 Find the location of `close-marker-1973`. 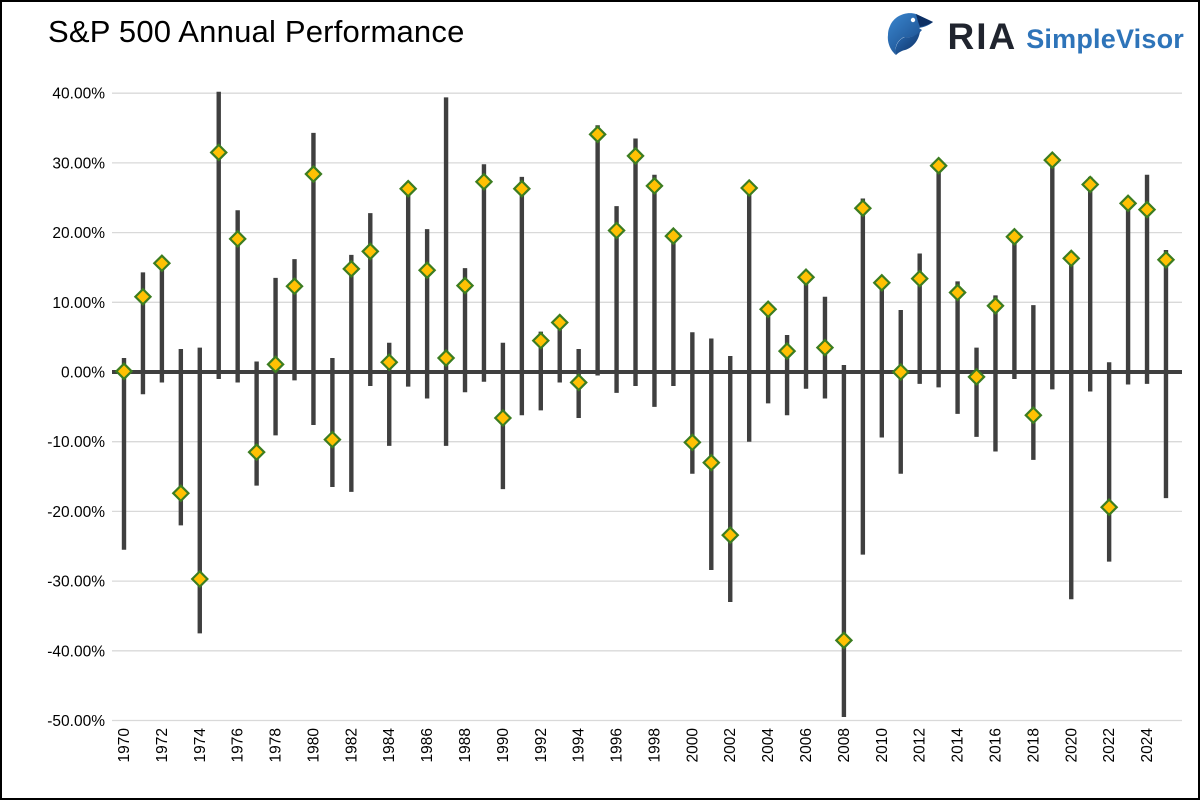

close-marker-1973 is located at coordinates (180, 493).